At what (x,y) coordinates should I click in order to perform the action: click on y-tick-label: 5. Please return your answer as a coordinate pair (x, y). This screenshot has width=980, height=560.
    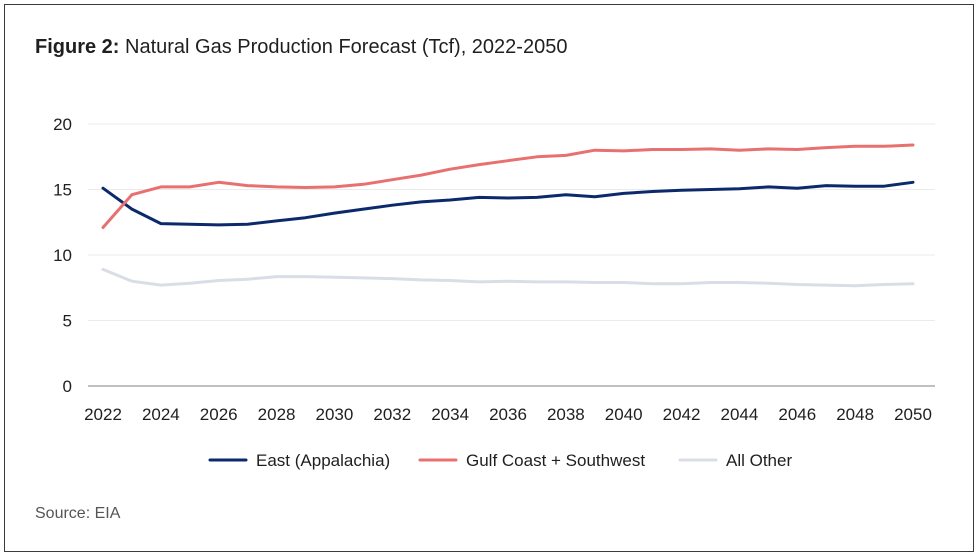
    Looking at the image, I should click on (67, 321).